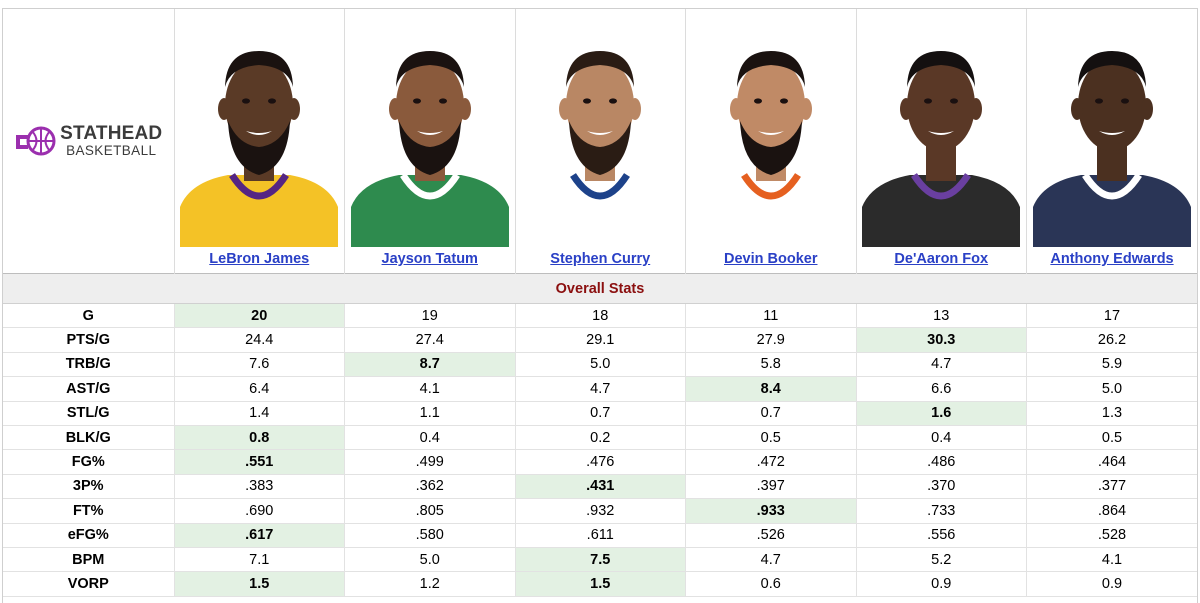 This screenshot has width=1200, height=603. I want to click on stat-value: 1.2, so click(430, 584).